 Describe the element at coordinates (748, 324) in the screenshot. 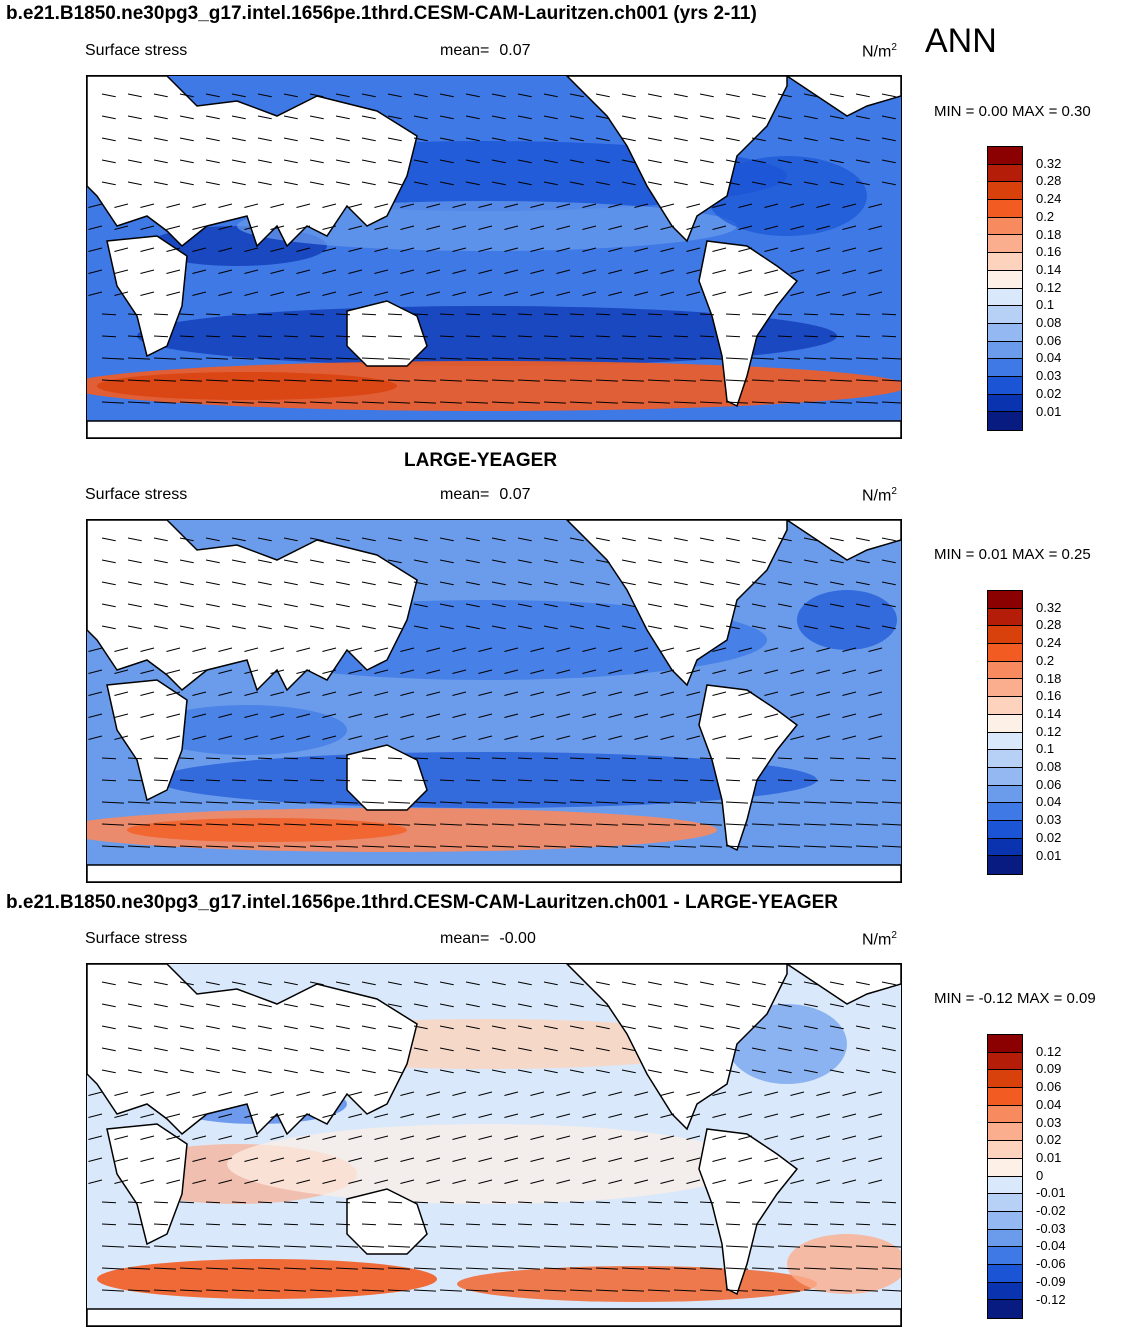

I see `land-outline` at that location.